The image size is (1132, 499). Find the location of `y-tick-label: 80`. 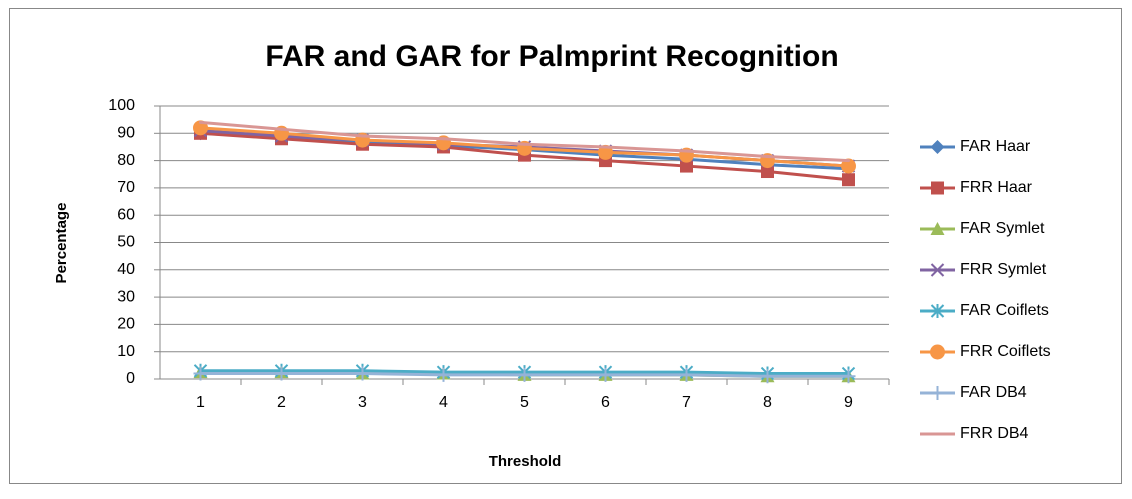

y-tick-label: 80 is located at coordinates (126, 160).